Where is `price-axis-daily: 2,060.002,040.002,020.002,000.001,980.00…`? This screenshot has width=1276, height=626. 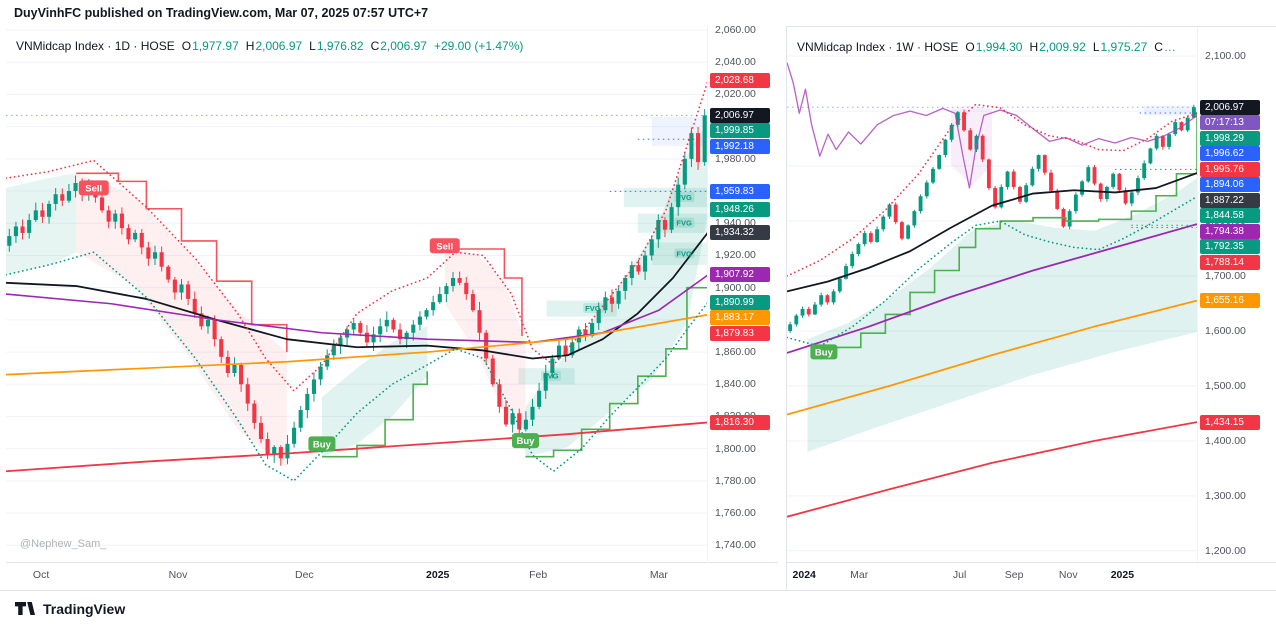 price-axis-daily: 2,060.002,040.002,020.002,000.001,980.00… is located at coordinates (742, 293).